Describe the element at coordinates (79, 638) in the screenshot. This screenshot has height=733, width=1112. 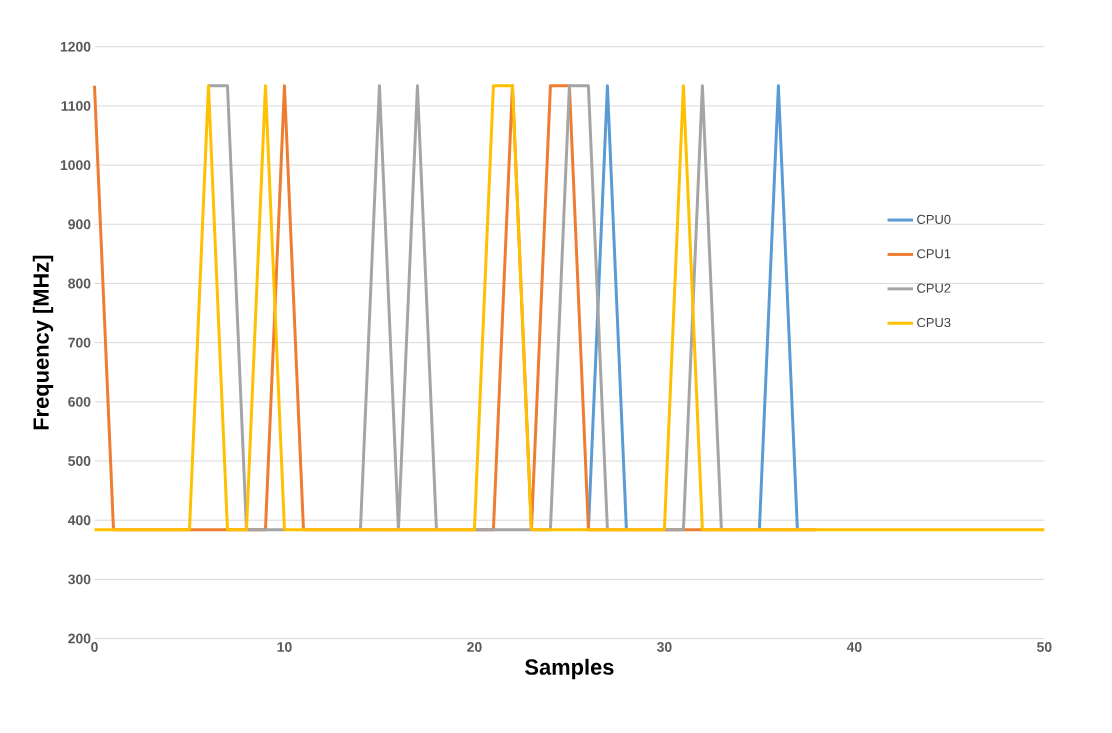
I see `y-tick-label: 200` at that location.